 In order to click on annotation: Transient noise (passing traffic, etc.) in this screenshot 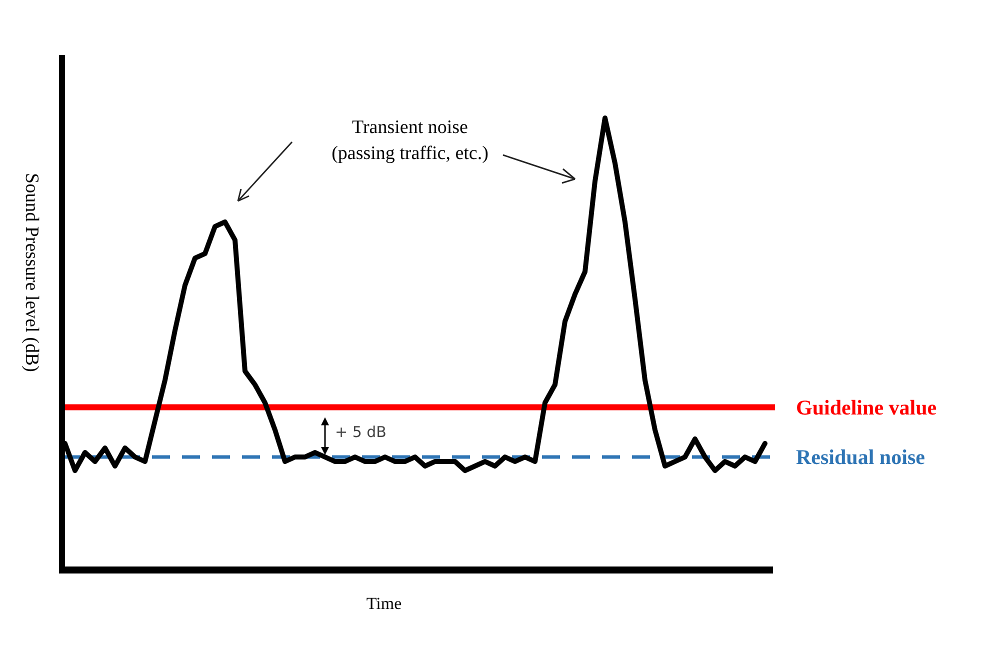, I will do `click(410, 140)`.